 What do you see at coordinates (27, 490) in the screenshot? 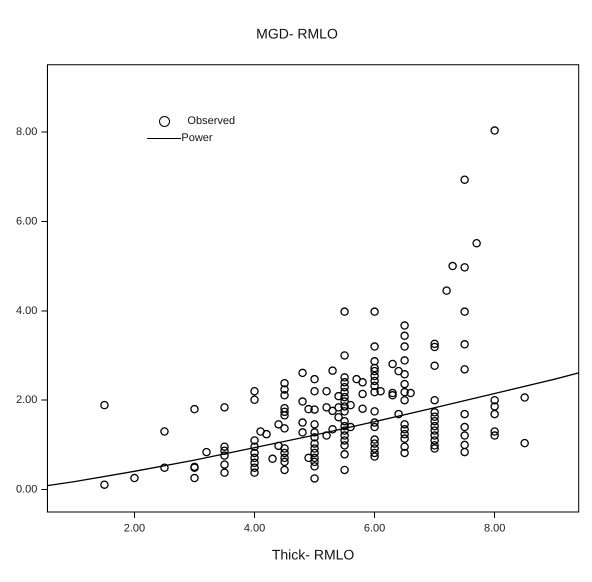
I see `y-tick-label: 0.00` at bounding box center [27, 490].